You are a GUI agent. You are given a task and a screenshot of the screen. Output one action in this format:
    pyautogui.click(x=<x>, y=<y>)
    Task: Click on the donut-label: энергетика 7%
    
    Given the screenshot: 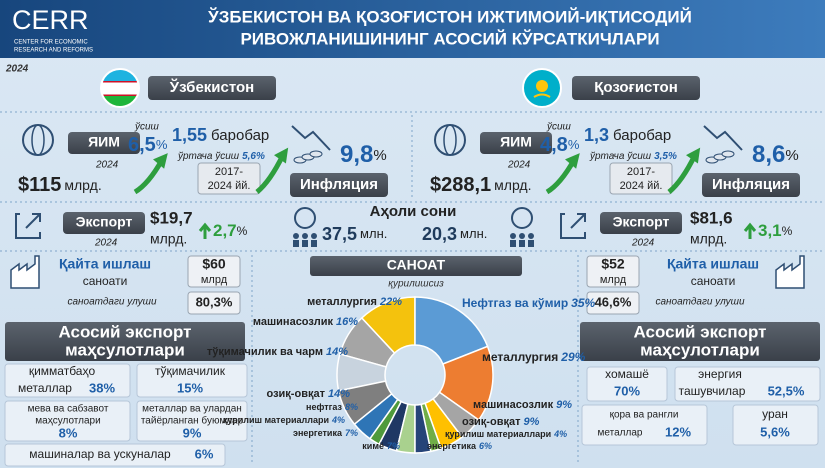 What is the action you would take?
    pyautogui.click(x=325, y=433)
    